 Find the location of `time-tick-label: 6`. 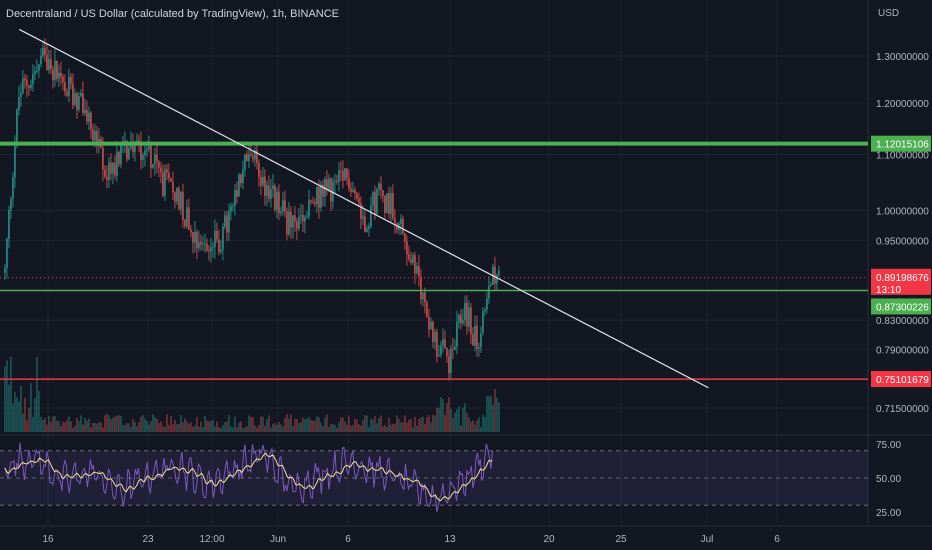

time-tick-label: 6 is located at coordinates (777, 539).